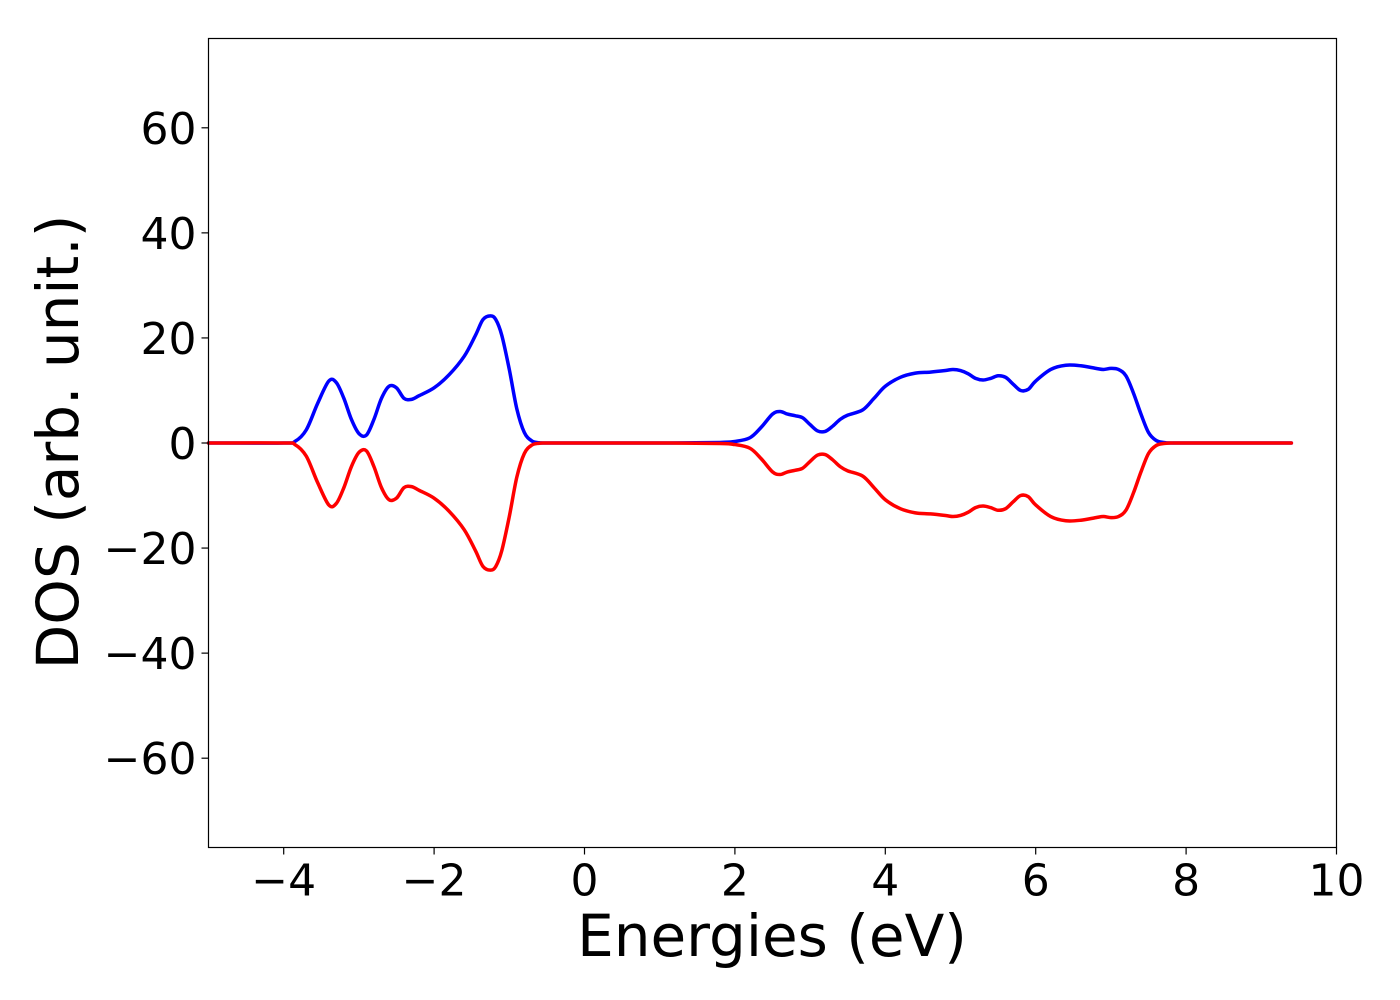 This screenshot has width=1400, height=1000. I want to click on x-tick-label: 8, so click(1186, 881).